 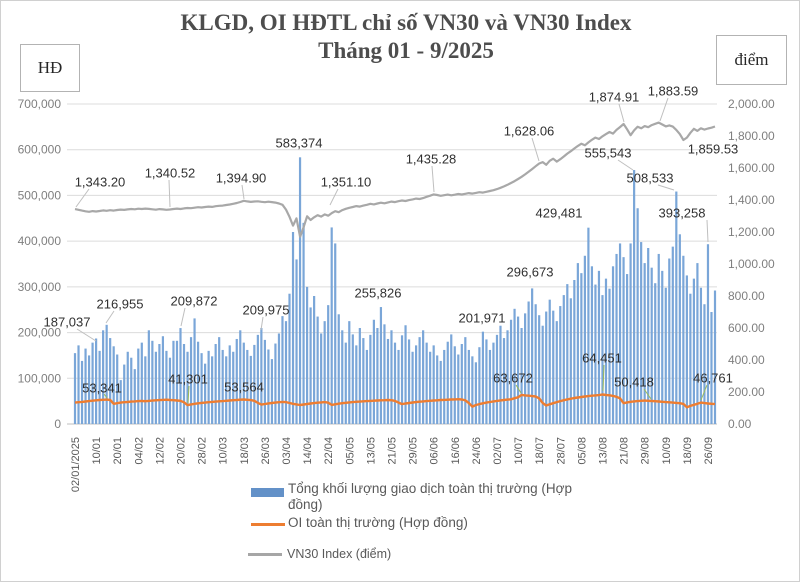 What do you see at coordinates (139, 451) in the screenshot?
I see `x-tick-label: 04/02` at bounding box center [139, 451].